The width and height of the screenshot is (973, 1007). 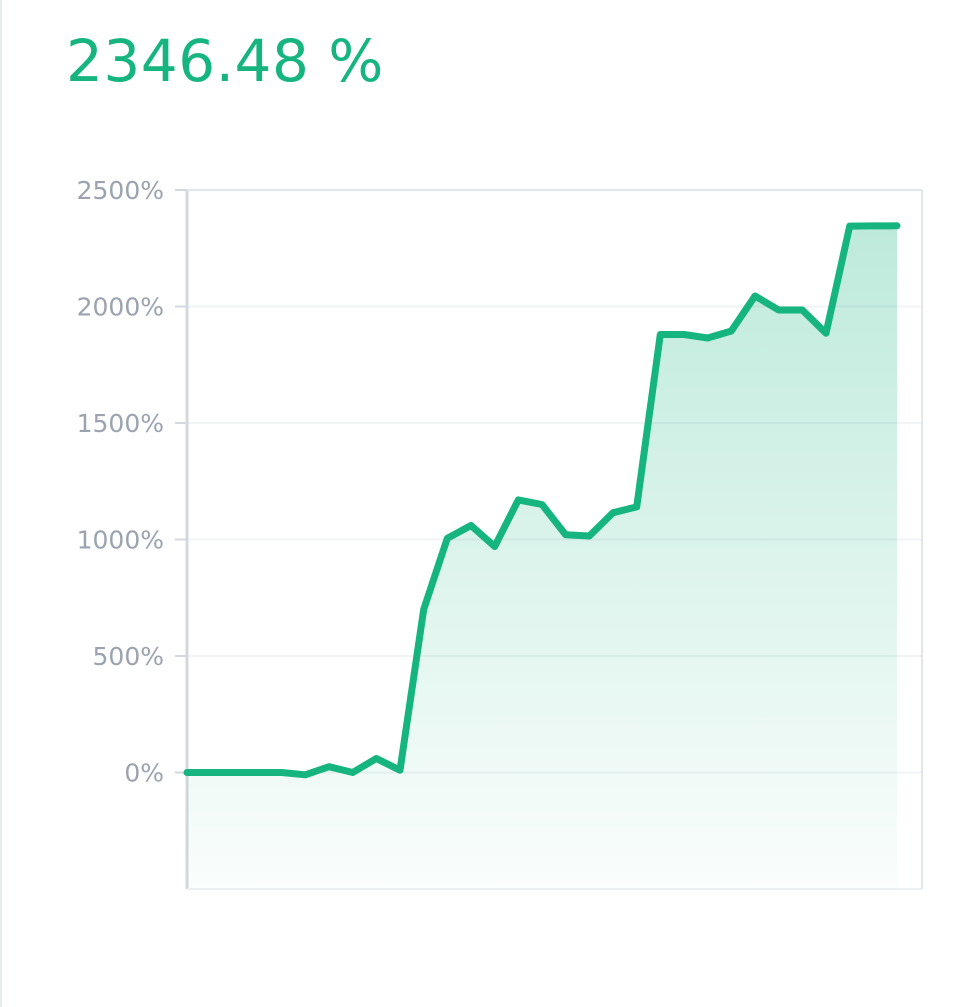 What do you see at coordinates (120, 307) in the screenshot?
I see `y-tick-label: 2000%` at bounding box center [120, 307].